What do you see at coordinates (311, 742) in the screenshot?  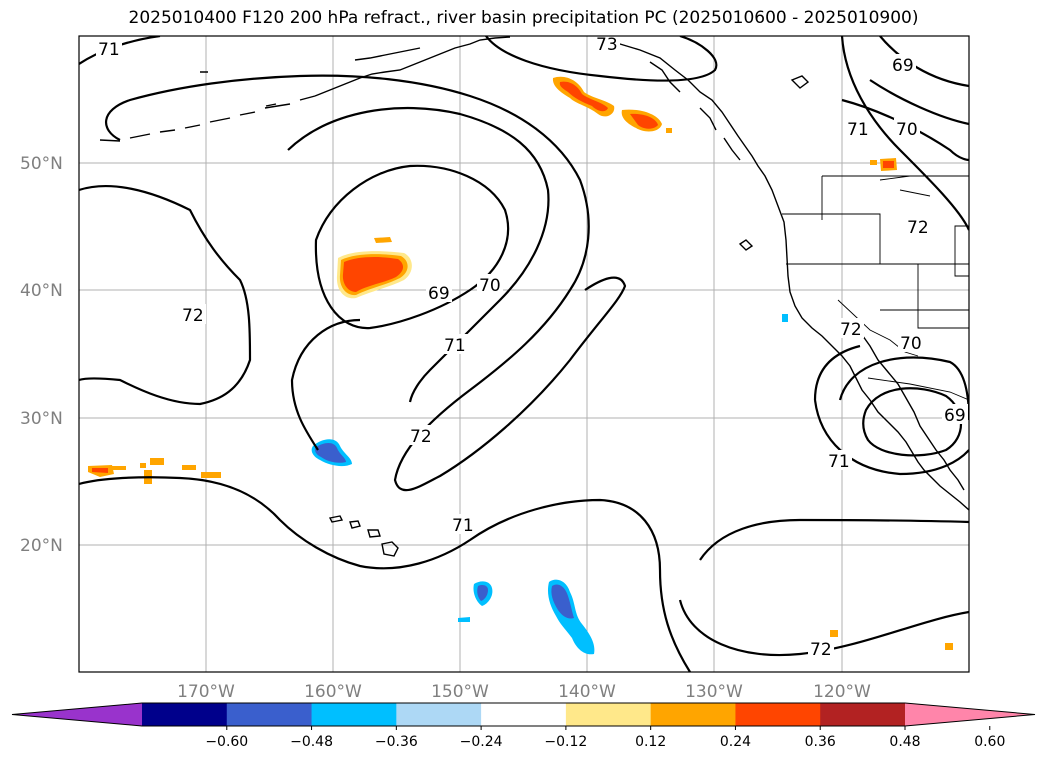 I see `colorbar-tick-label: −0.48` at bounding box center [311, 742].